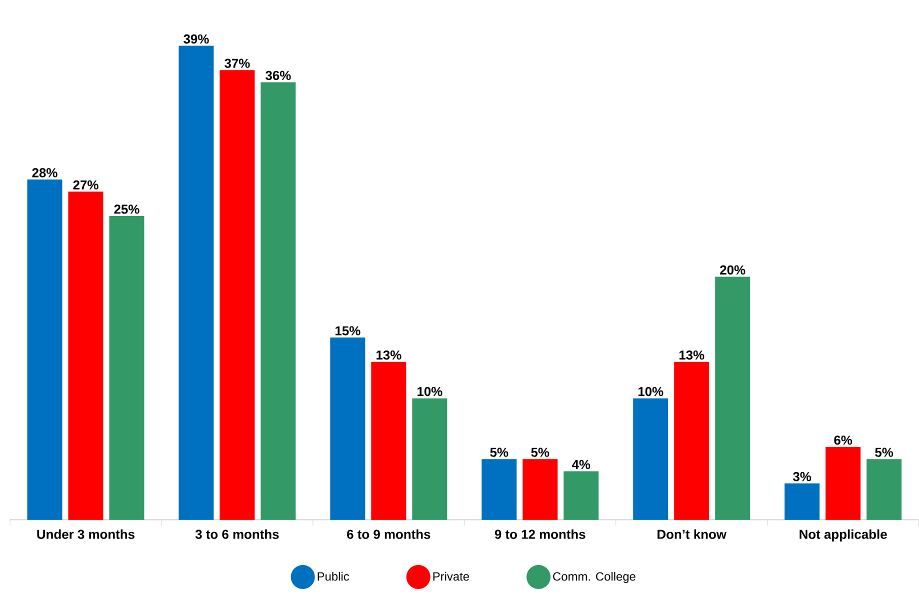  I want to click on legend-label: Public, so click(334, 576).